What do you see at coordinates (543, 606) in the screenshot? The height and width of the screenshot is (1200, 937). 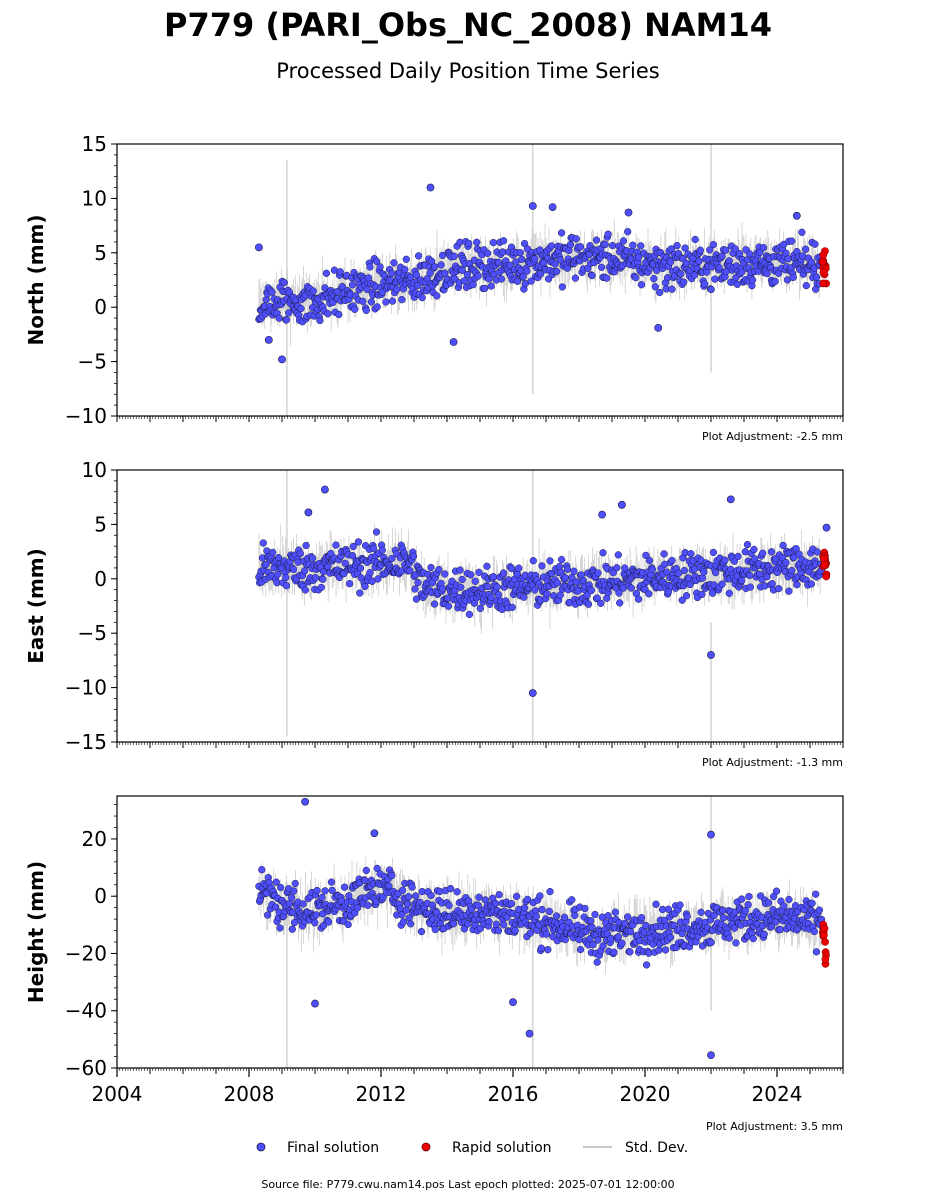 I see `data-layer` at bounding box center [543, 606].